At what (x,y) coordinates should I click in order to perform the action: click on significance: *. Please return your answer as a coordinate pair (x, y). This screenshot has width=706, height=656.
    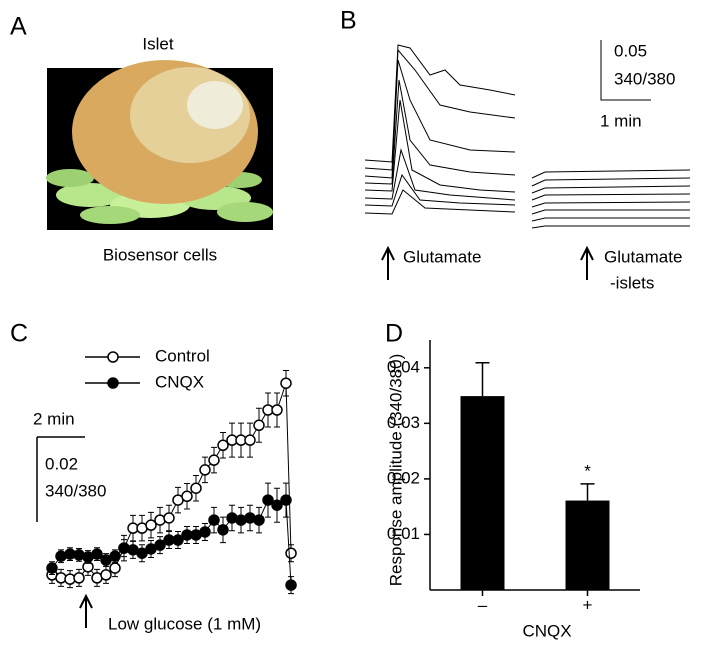
    Looking at the image, I should click on (587, 470).